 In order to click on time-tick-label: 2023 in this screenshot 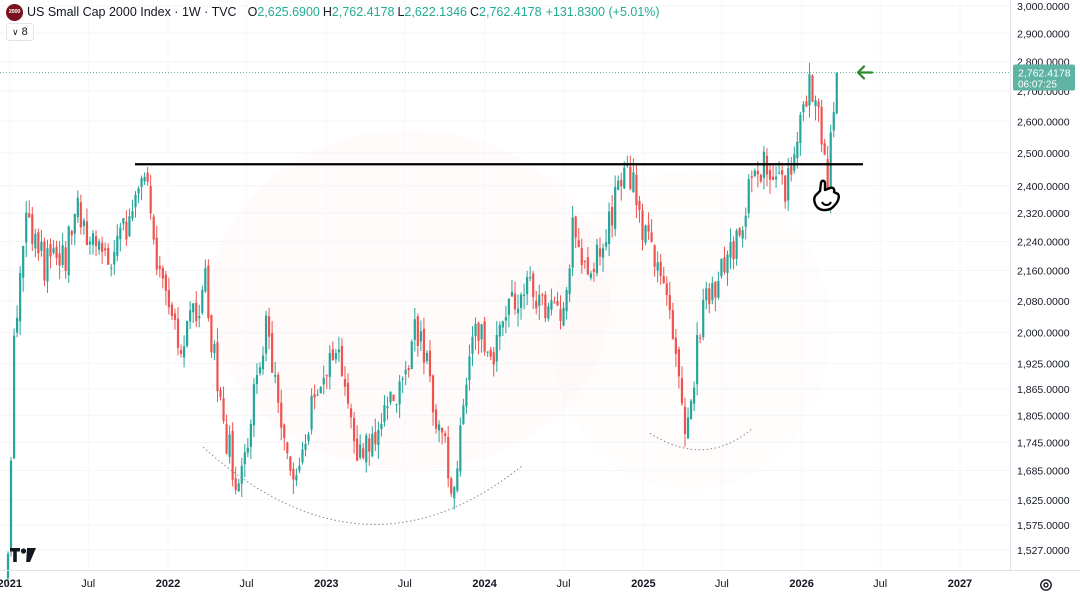, I will do `click(326, 584)`.